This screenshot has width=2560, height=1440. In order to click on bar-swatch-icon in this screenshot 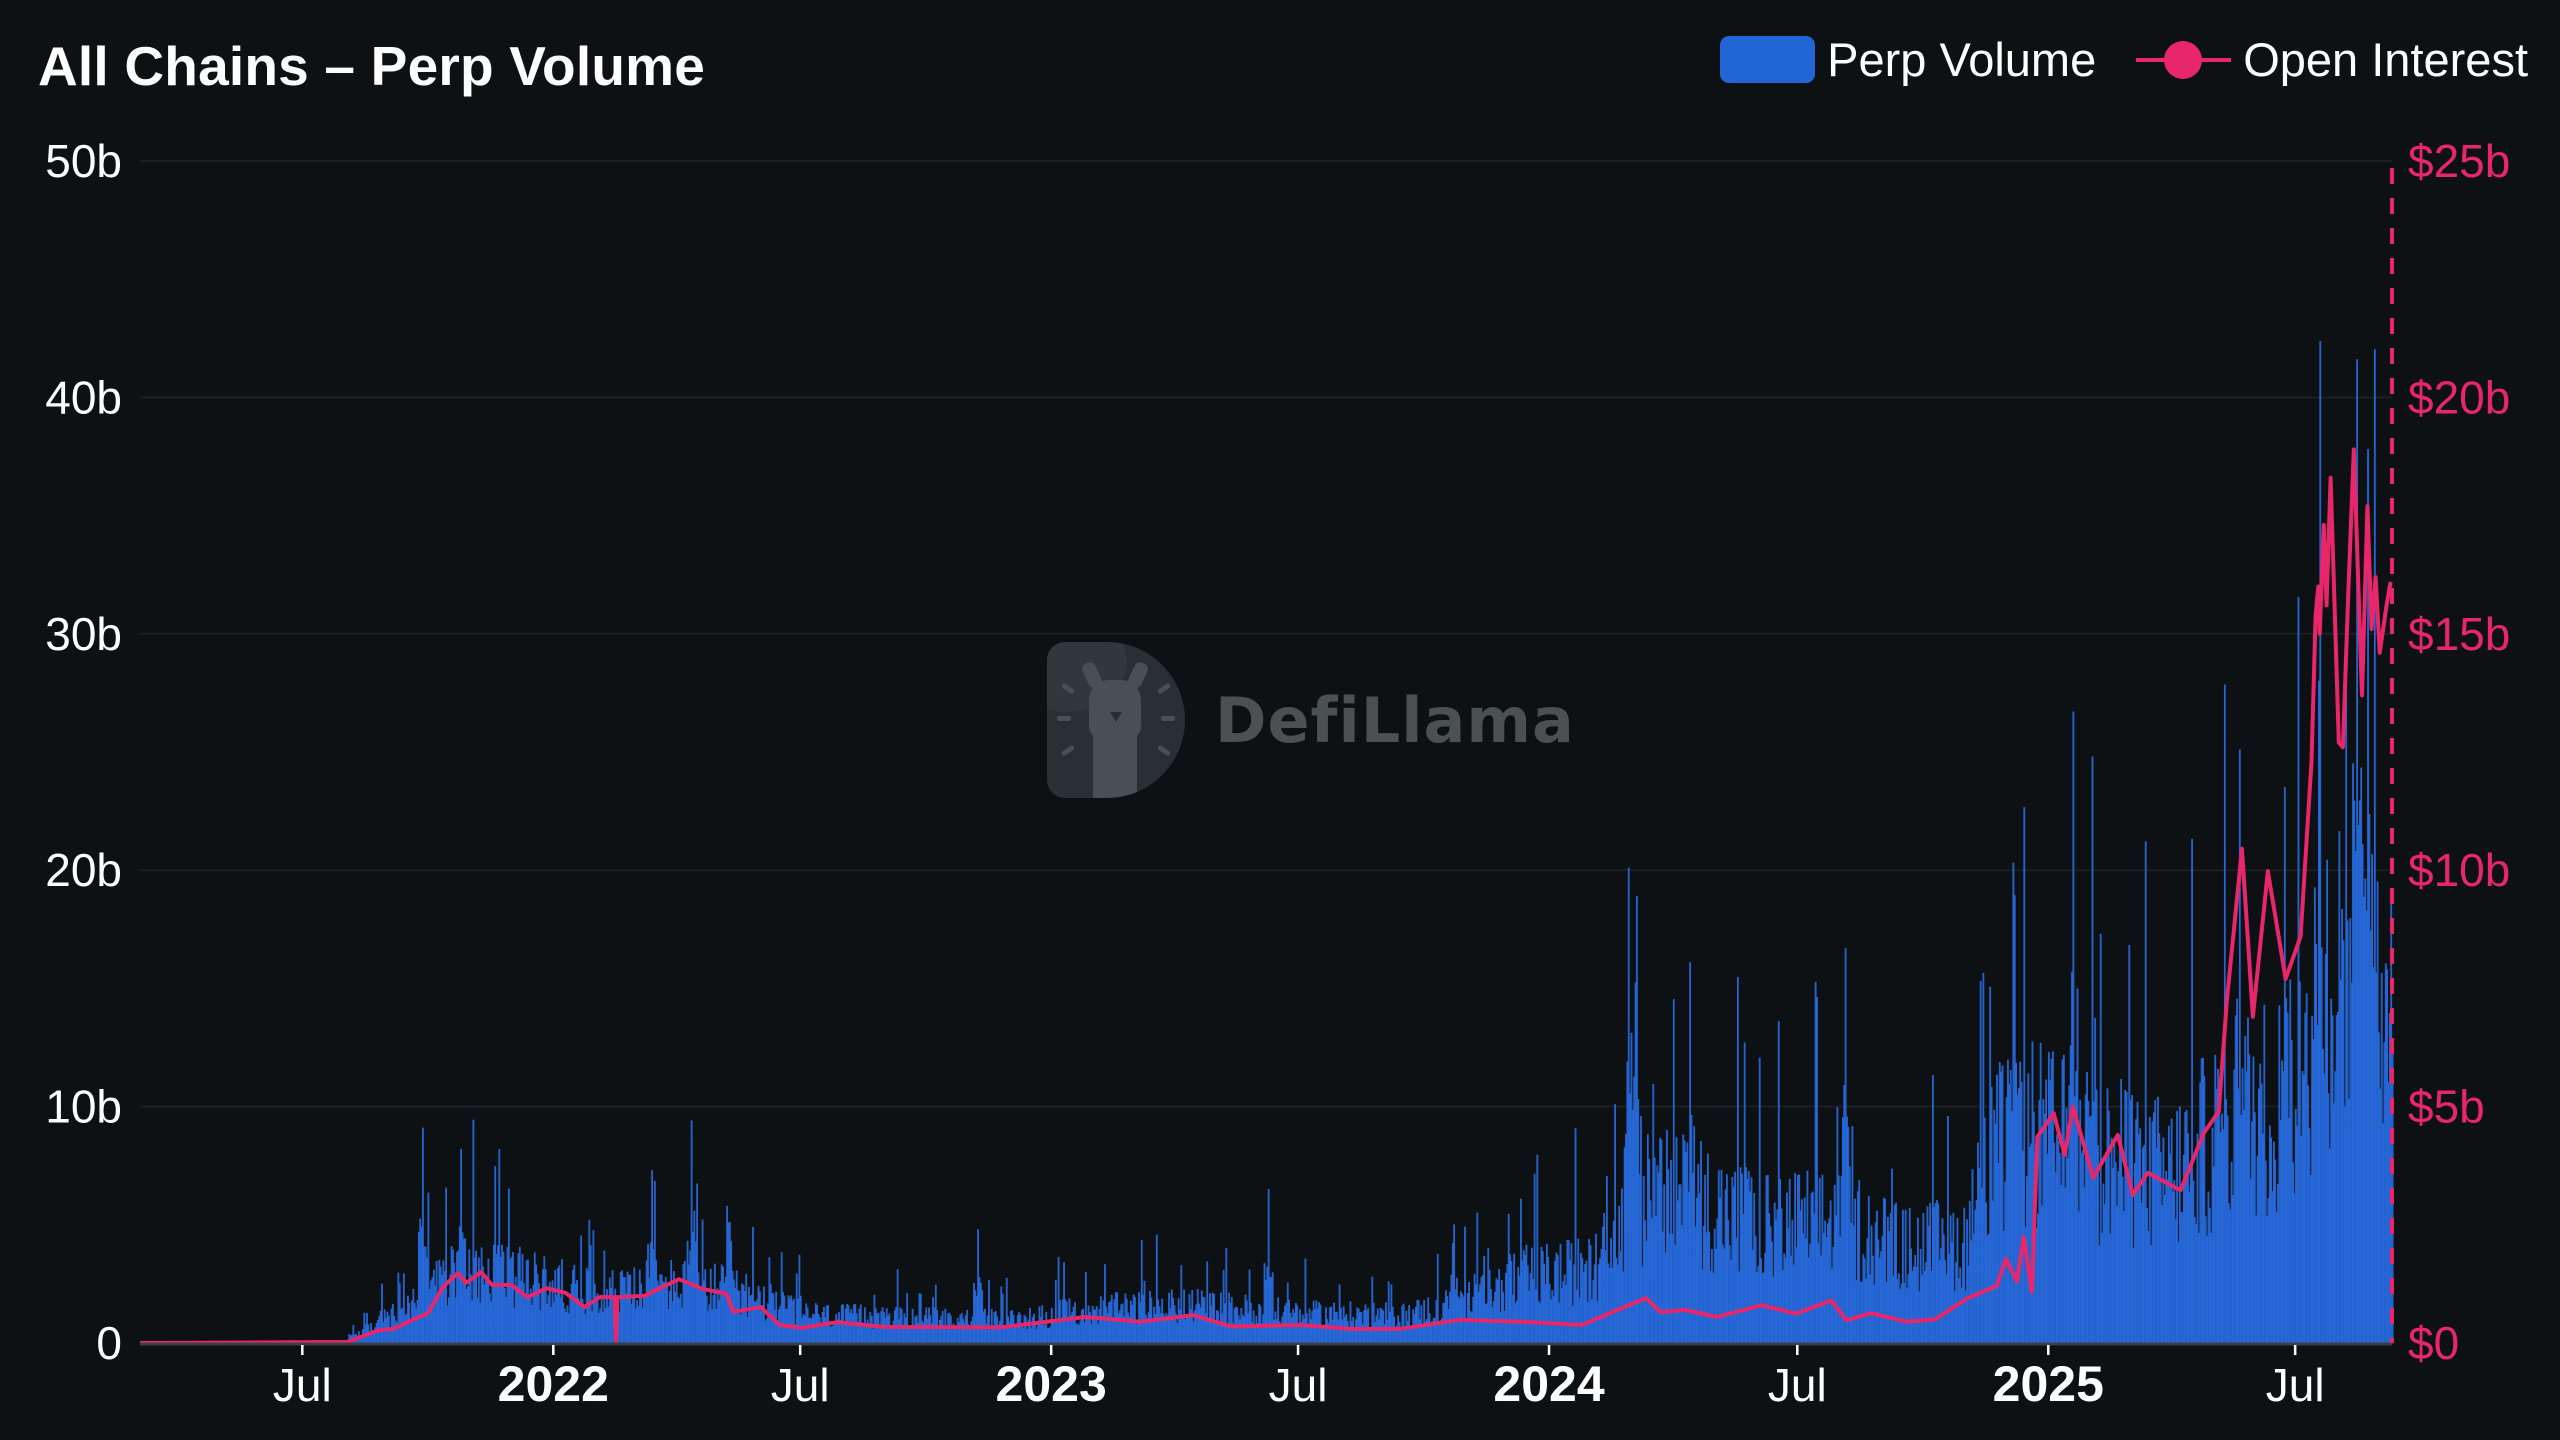, I will do `click(1768, 59)`.